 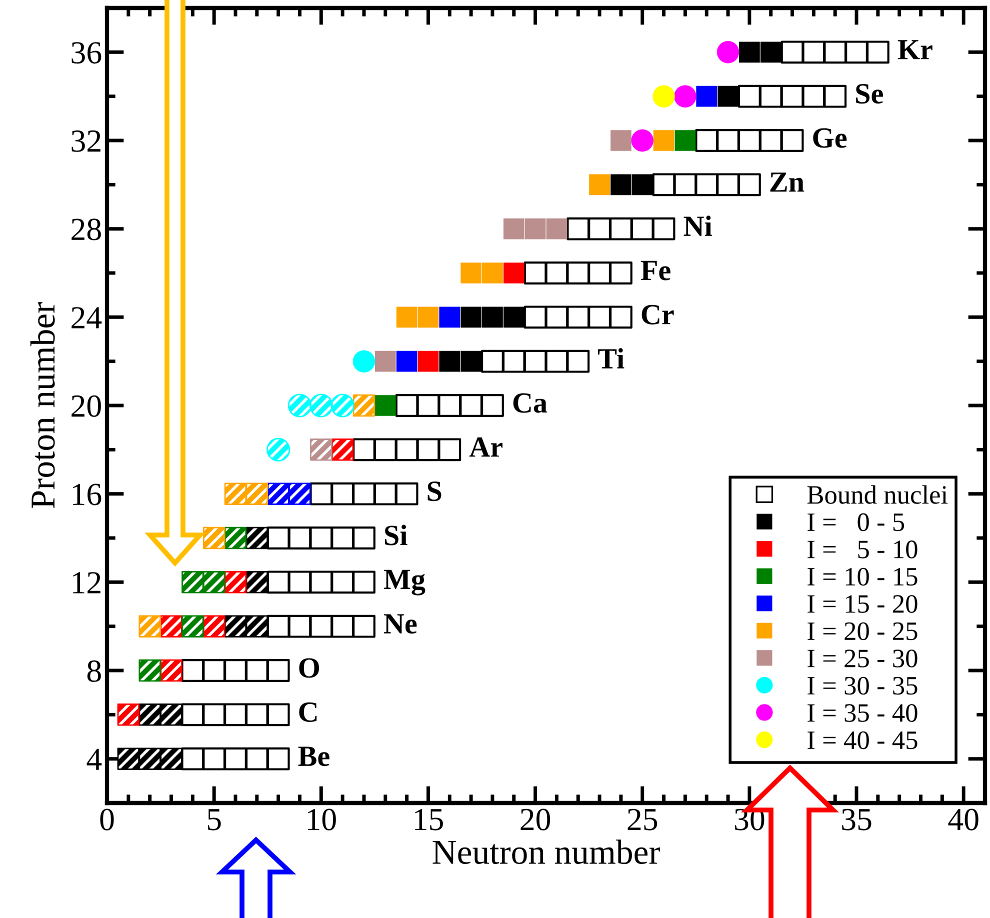 What do you see at coordinates (400, 624) in the screenshot?
I see `annotation: Ne` at bounding box center [400, 624].